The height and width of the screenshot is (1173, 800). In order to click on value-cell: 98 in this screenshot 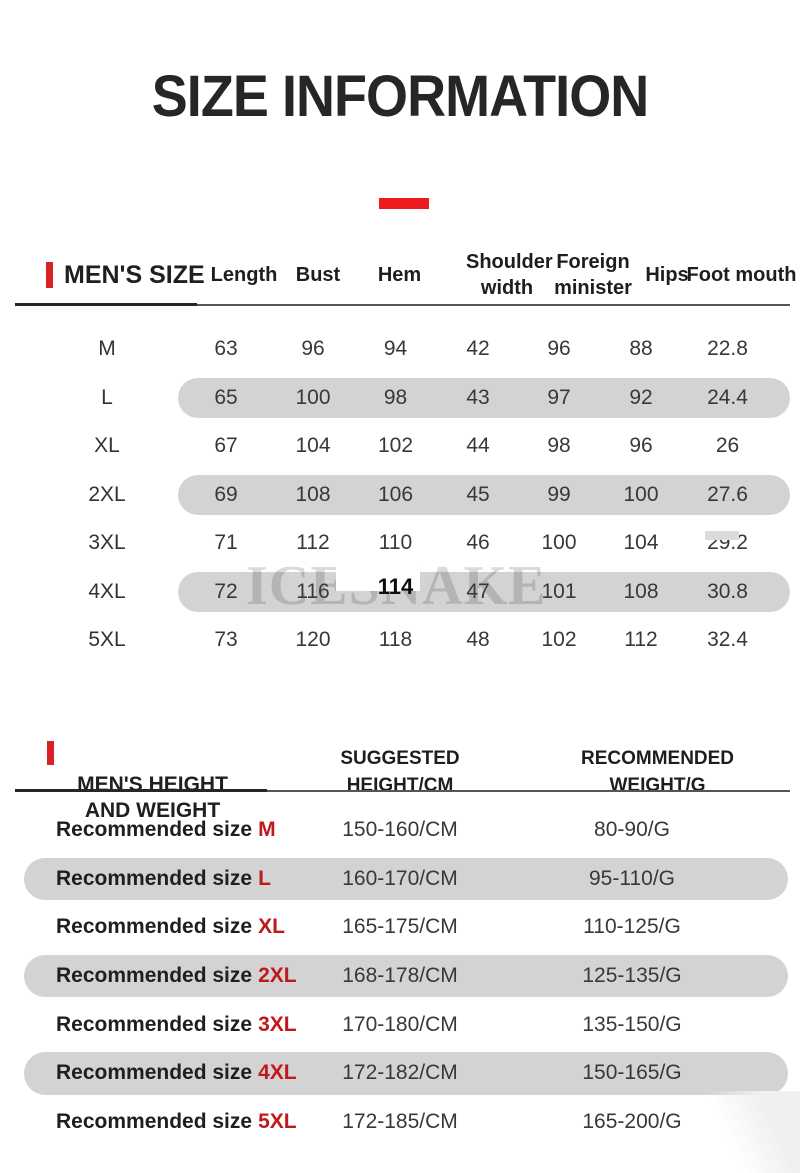, I will do `click(395, 397)`.